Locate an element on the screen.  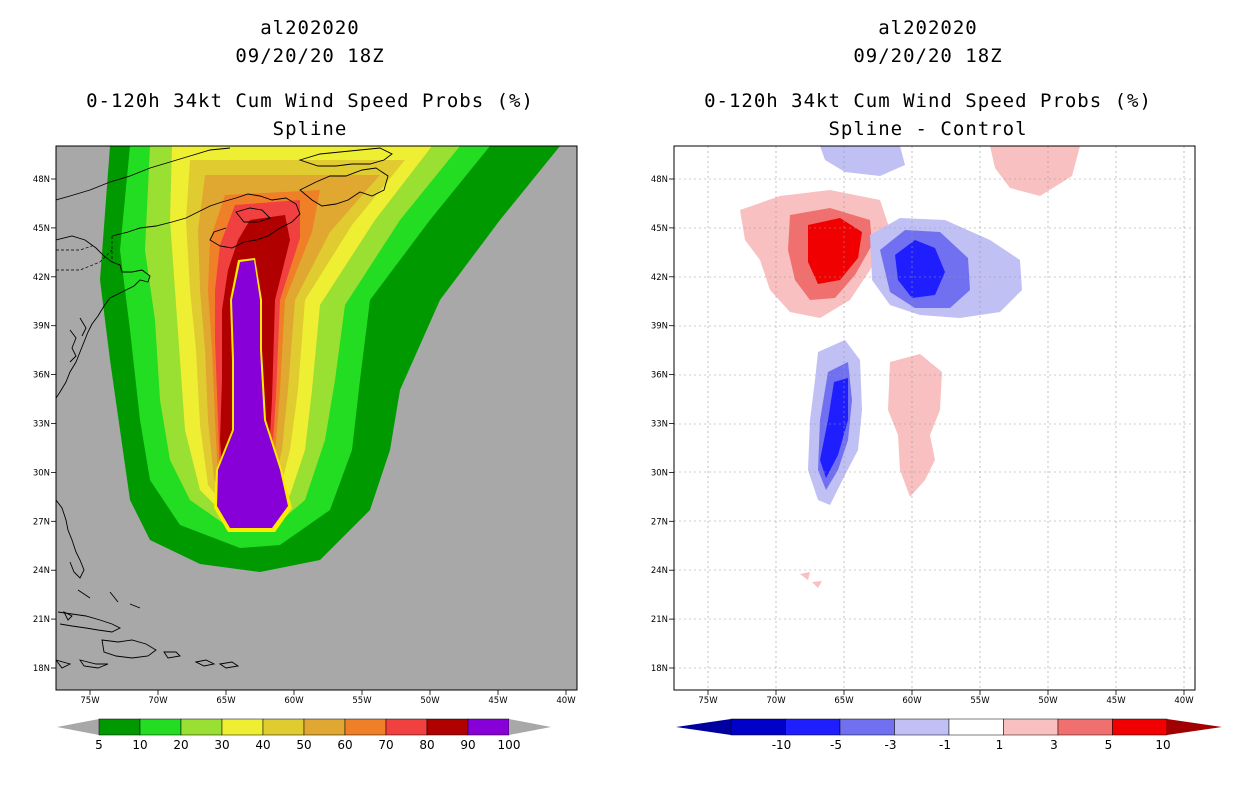
right-lat-label: 48N is located at coordinates (659, 180).